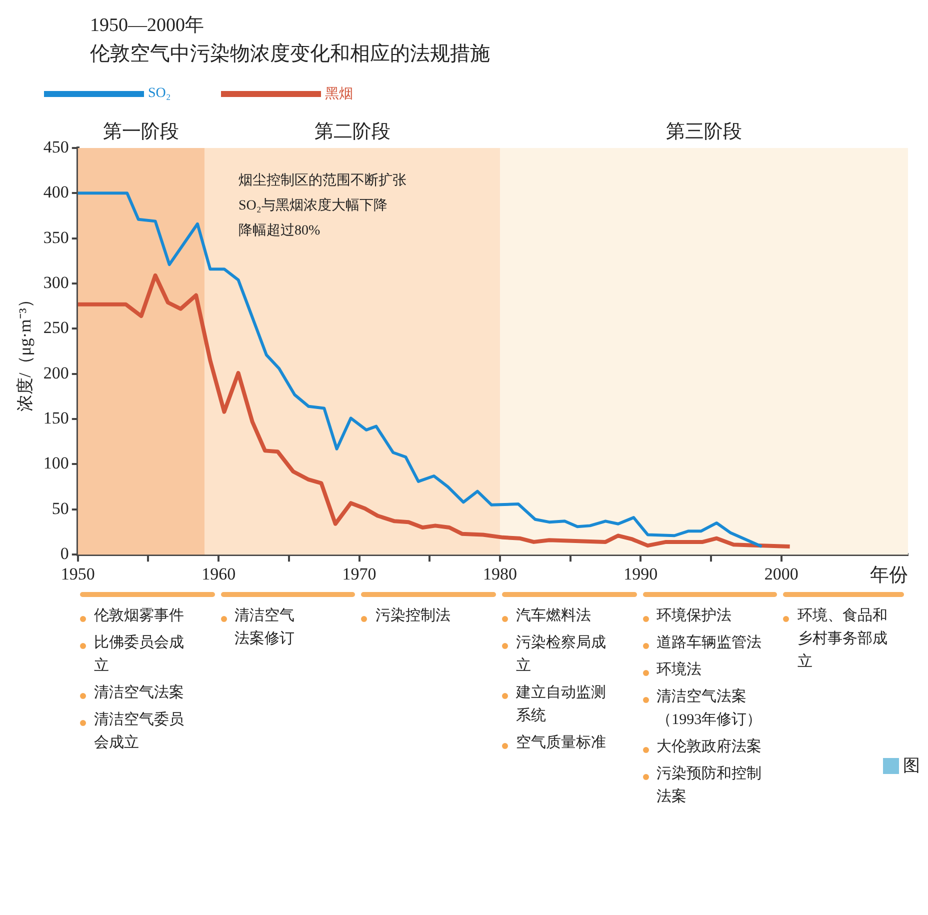 This screenshot has width=928, height=915. I want to click on band-label: 第二阶段, so click(352, 131).